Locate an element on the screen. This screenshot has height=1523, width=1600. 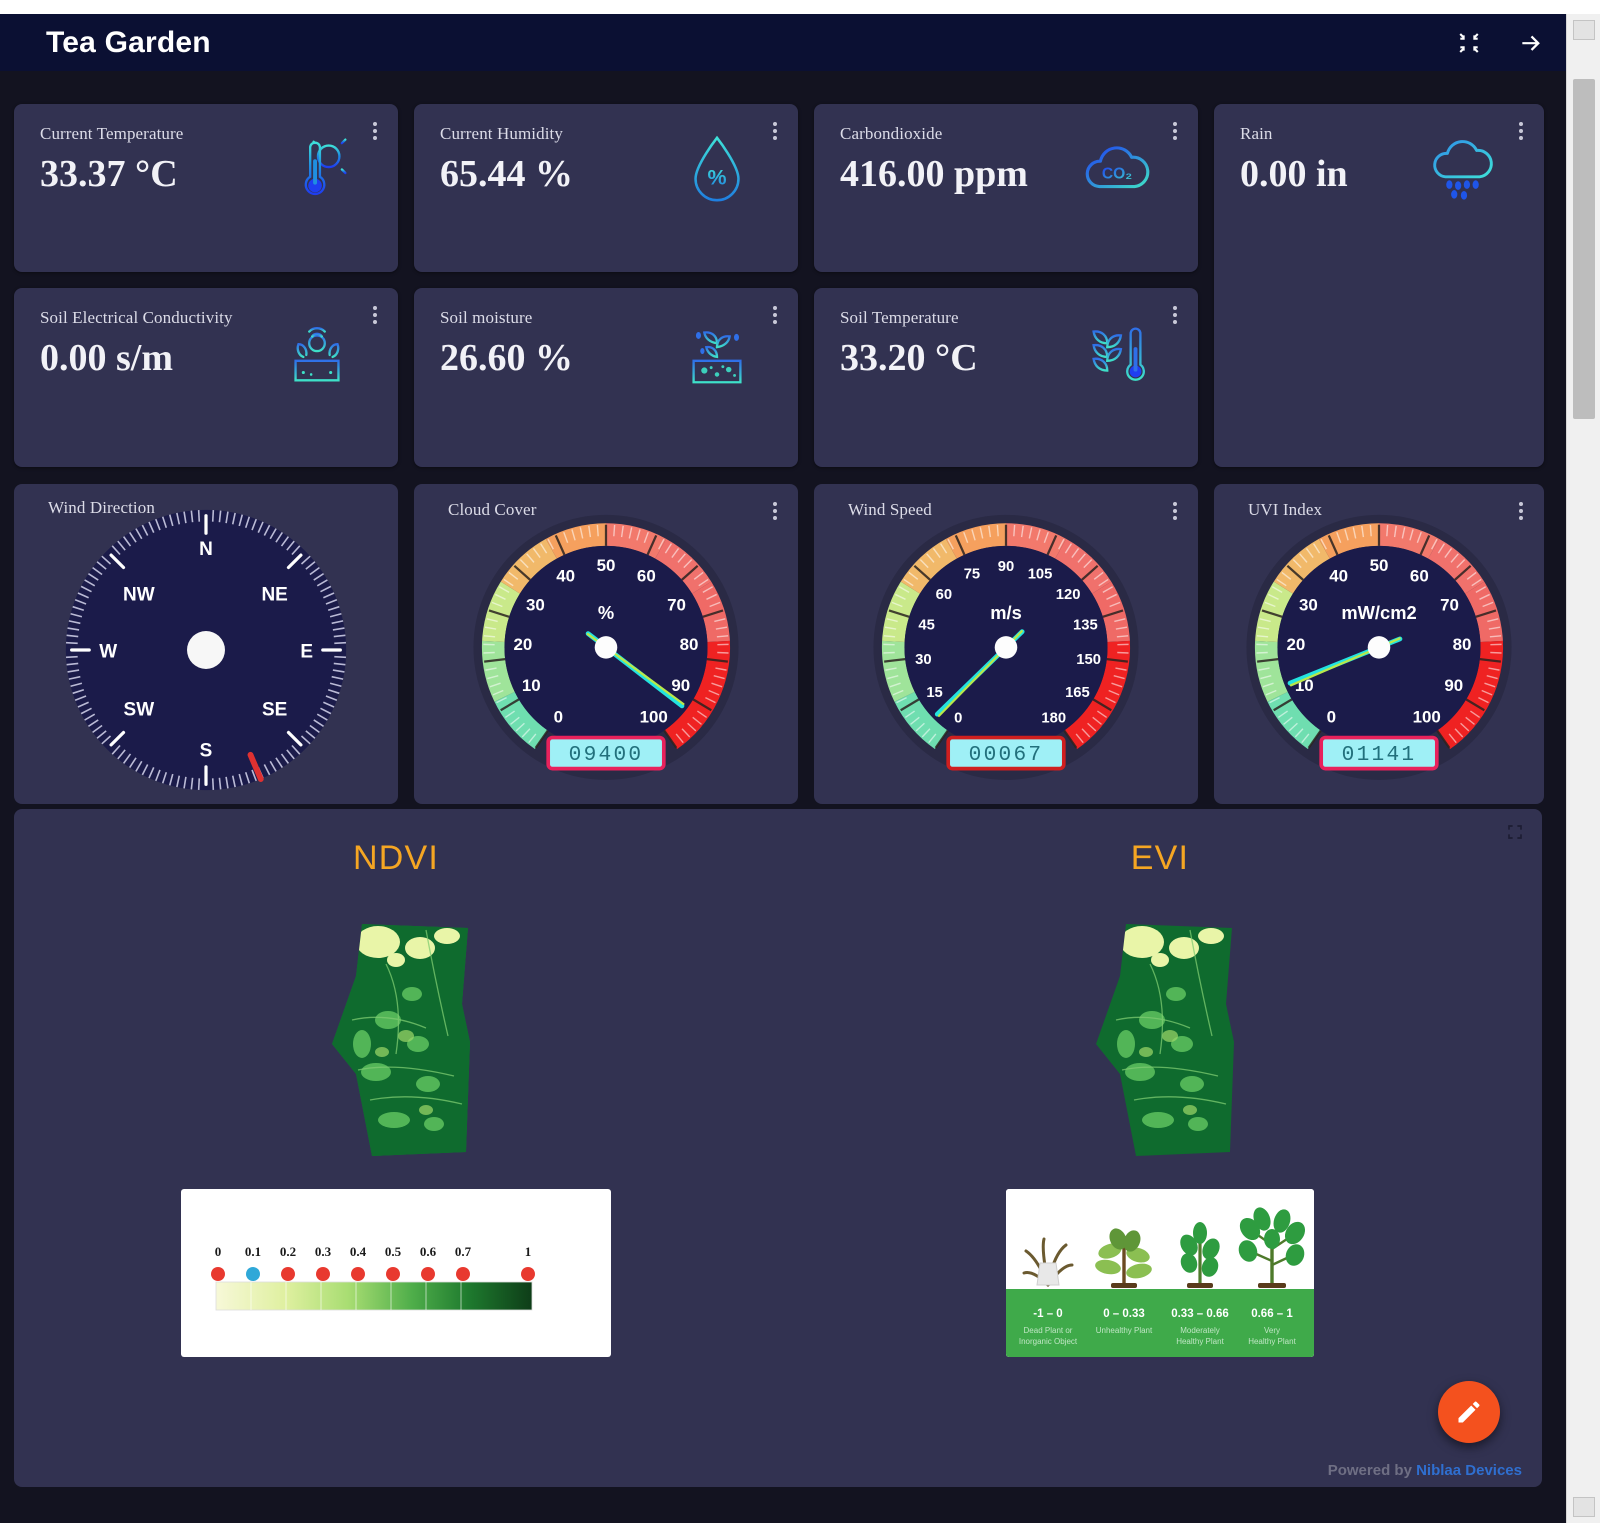
card-rain: Rain 0.00 in is located at coordinates (1379, 285).